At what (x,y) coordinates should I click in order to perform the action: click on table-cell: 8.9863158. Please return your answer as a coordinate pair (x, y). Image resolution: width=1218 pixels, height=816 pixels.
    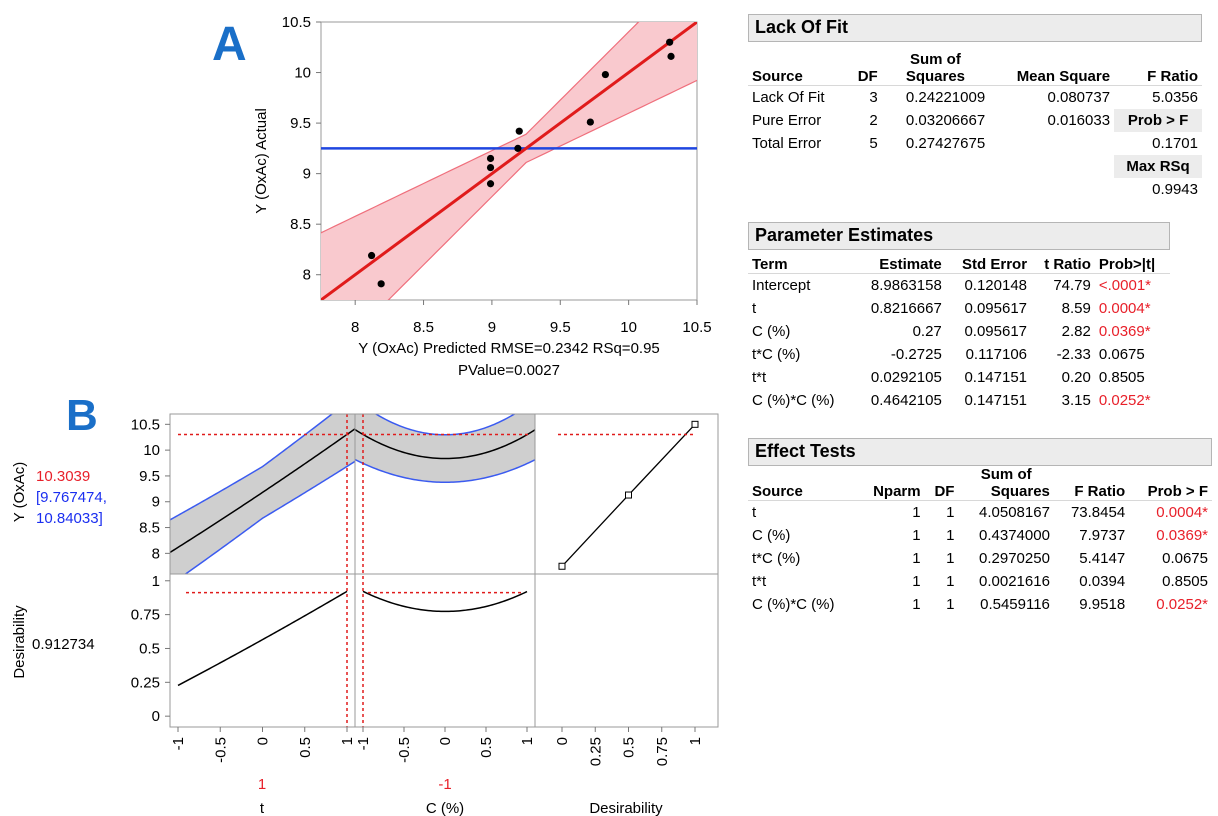
    Looking at the image, I should click on (906, 285).